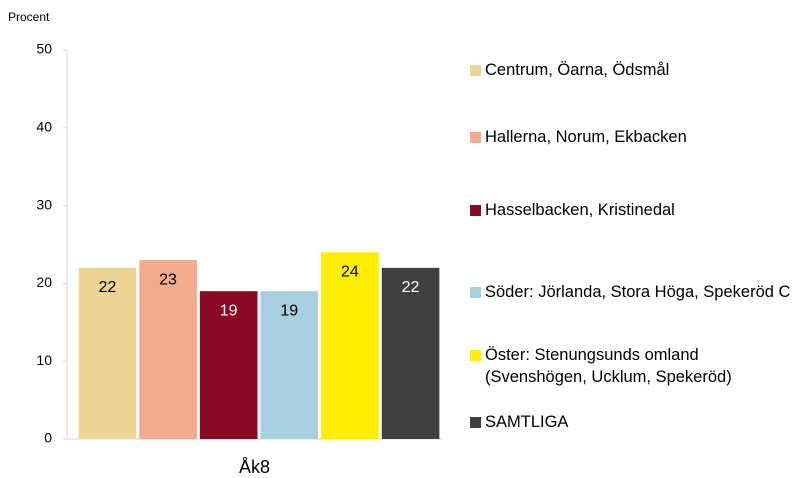 This screenshot has width=801, height=478. I want to click on legend-item: Söder: Jörlanda, Stora Höga, Spekeröd C, so click(634, 292).